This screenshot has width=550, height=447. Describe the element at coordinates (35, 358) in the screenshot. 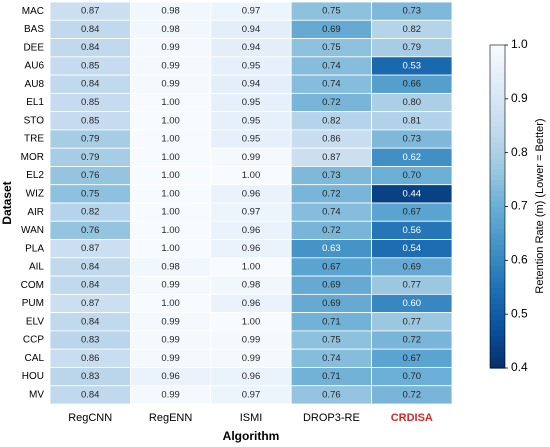

I see `y-tick-label: CAL` at that location.